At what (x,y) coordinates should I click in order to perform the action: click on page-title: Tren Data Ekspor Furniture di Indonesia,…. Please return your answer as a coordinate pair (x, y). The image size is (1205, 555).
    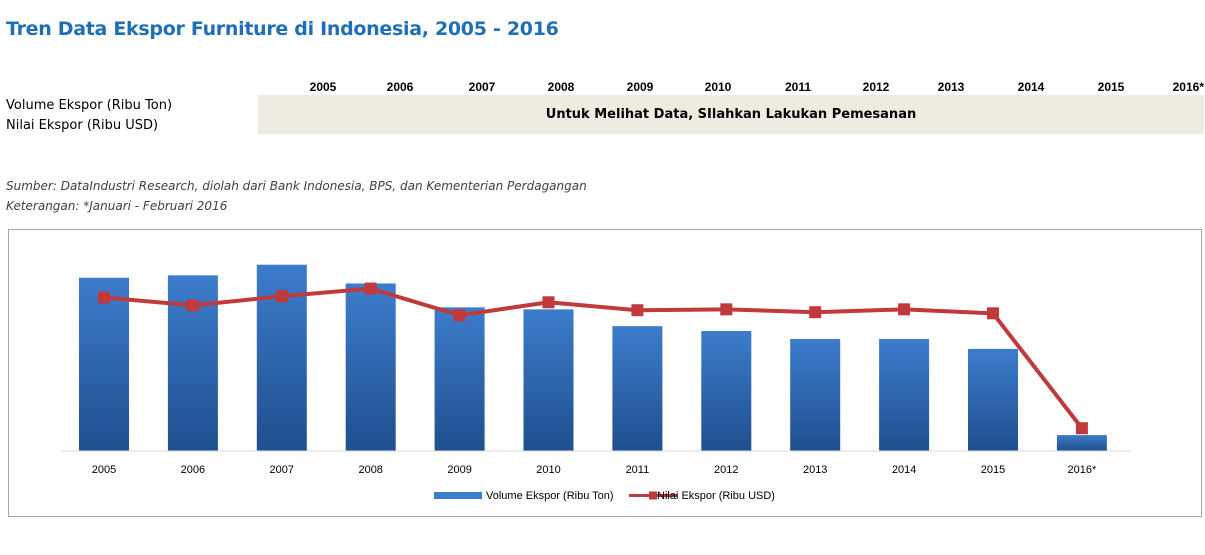
    Looking at the image, I should click on (282, 29).